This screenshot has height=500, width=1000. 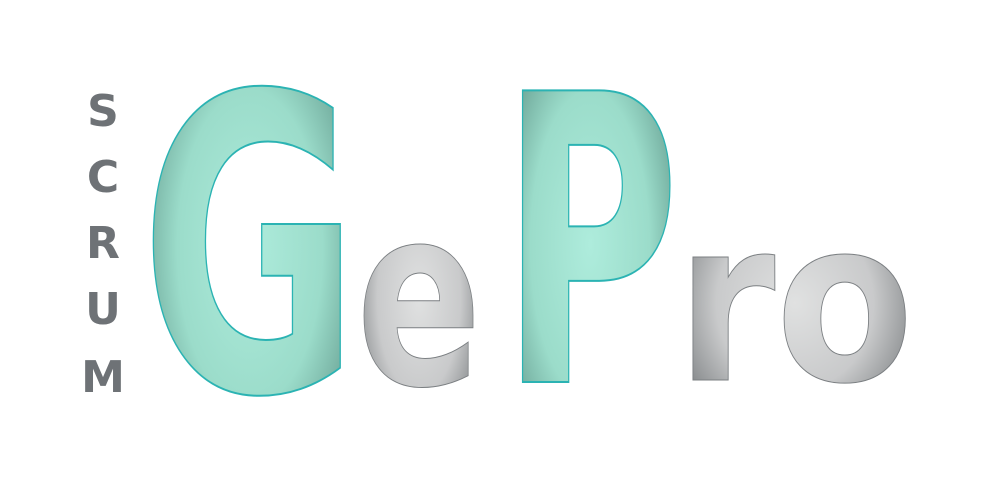 I want to click on scrum-letter-r: R, so click(x=103, y=243).